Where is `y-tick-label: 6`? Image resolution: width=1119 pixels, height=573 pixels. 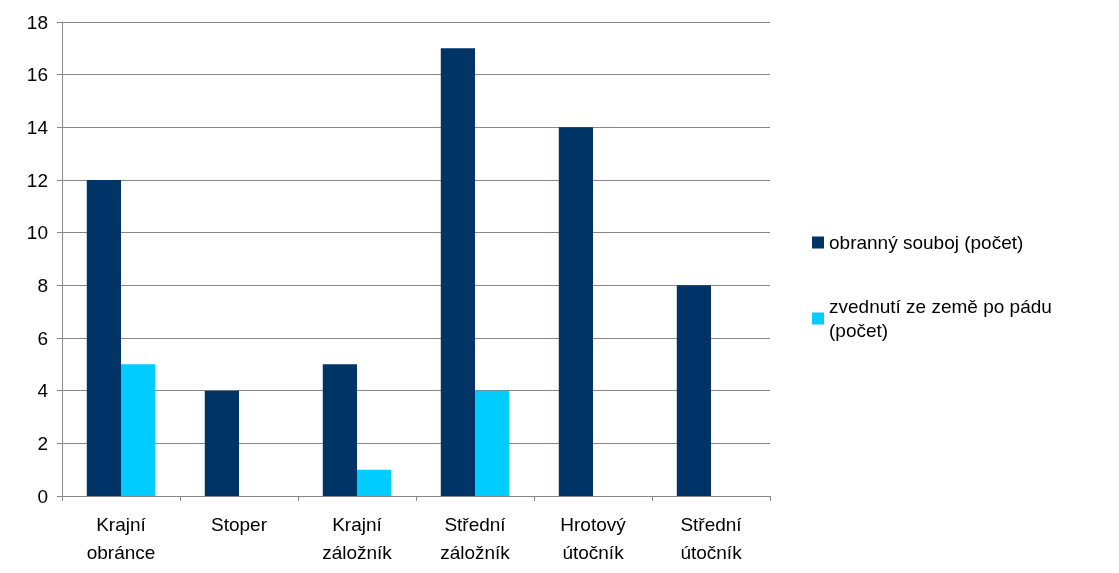 y-tick-label: 6 is located at coordinates (42, 338).